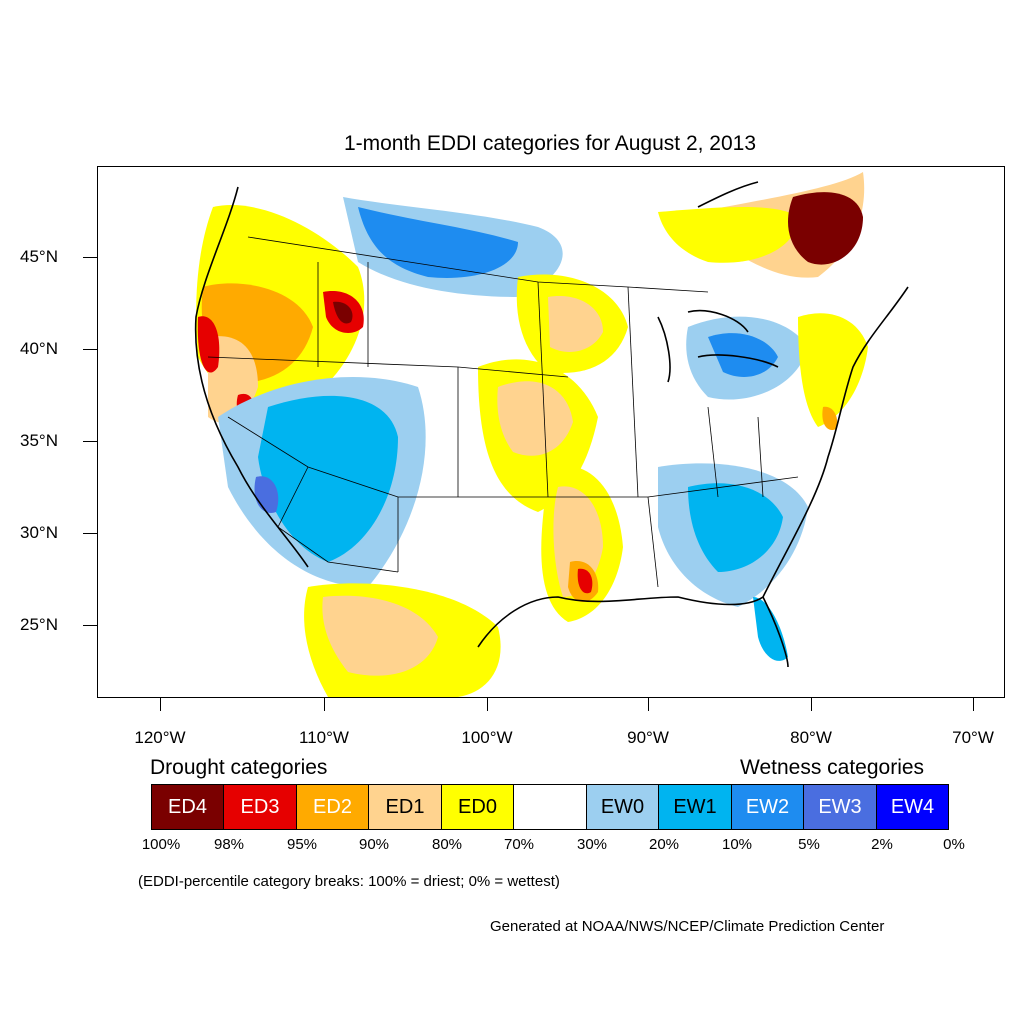 This screenshot has height=1024, width=1024. I want to click on oregon-ed3, so click(208, 344).